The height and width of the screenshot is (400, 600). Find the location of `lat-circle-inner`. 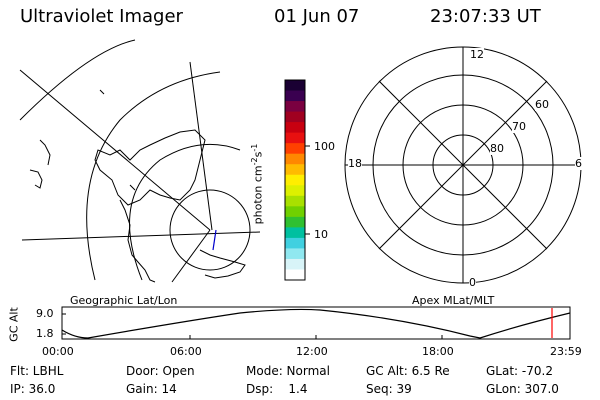

lat-circle-inner is located at coordinates (185, 212).